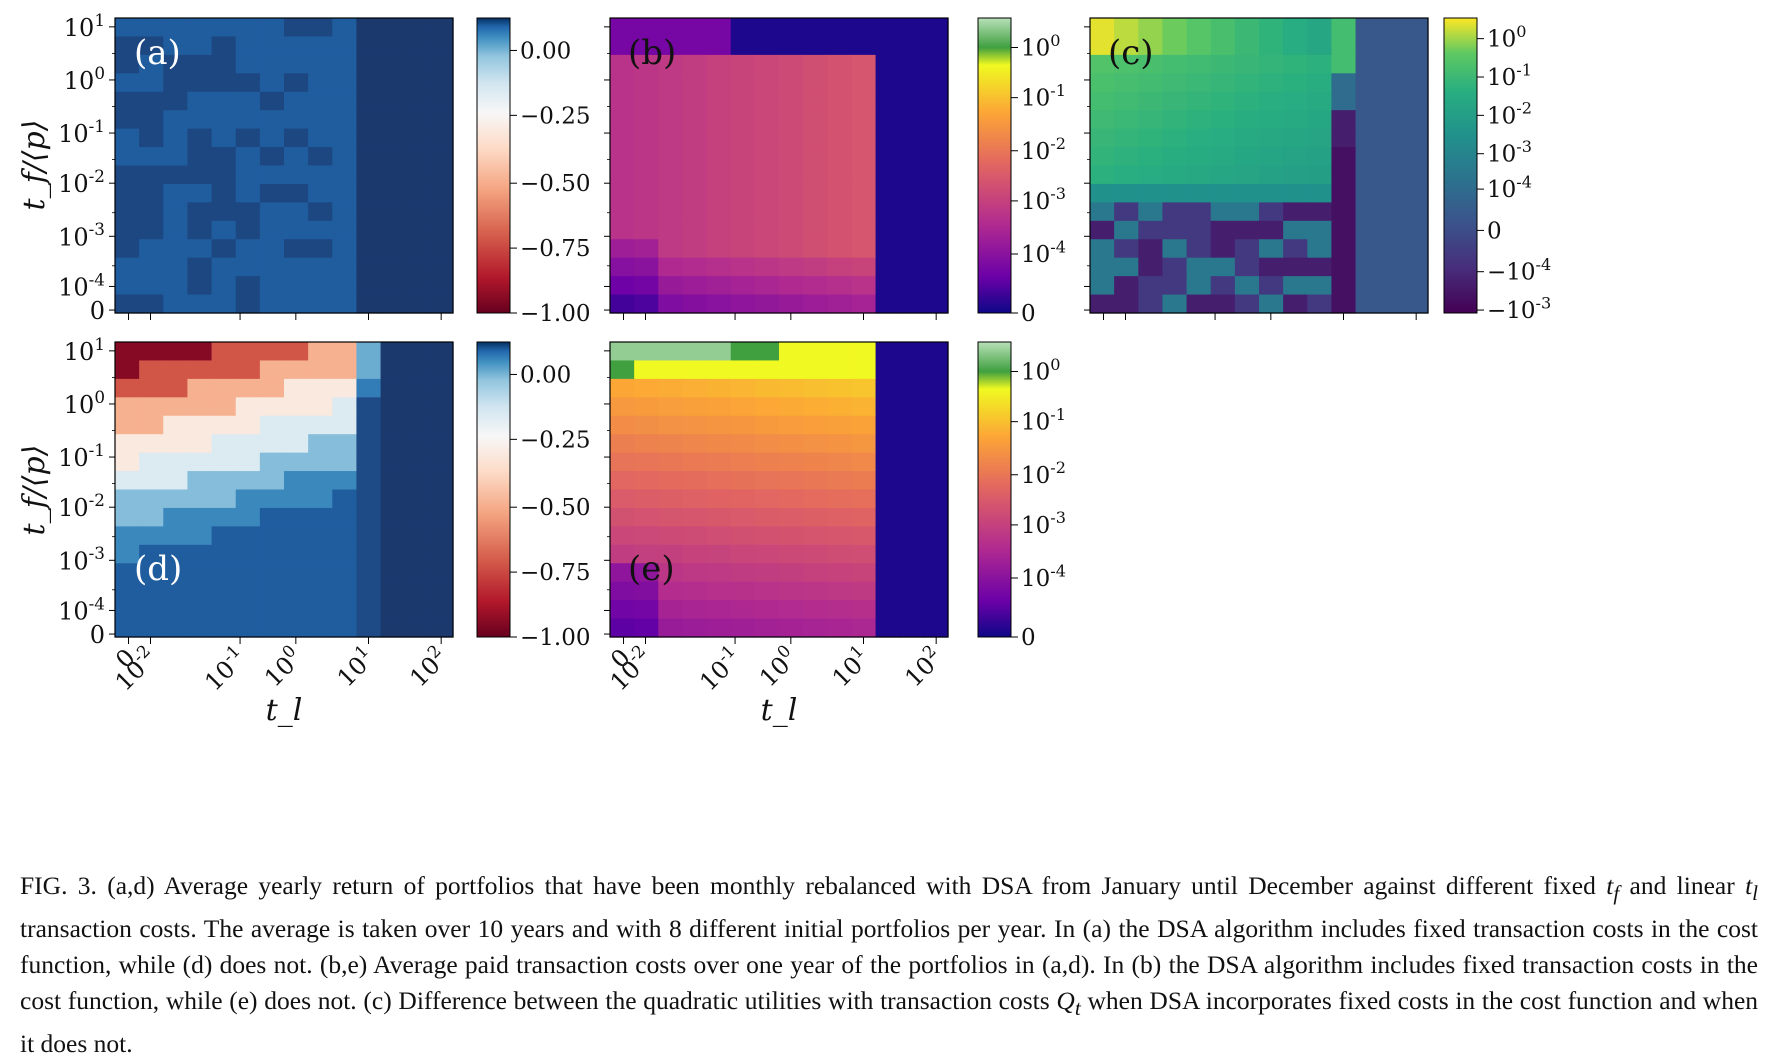 The image size is (1770, 1062). I want to click on heatmap-a, so click(284, 166).